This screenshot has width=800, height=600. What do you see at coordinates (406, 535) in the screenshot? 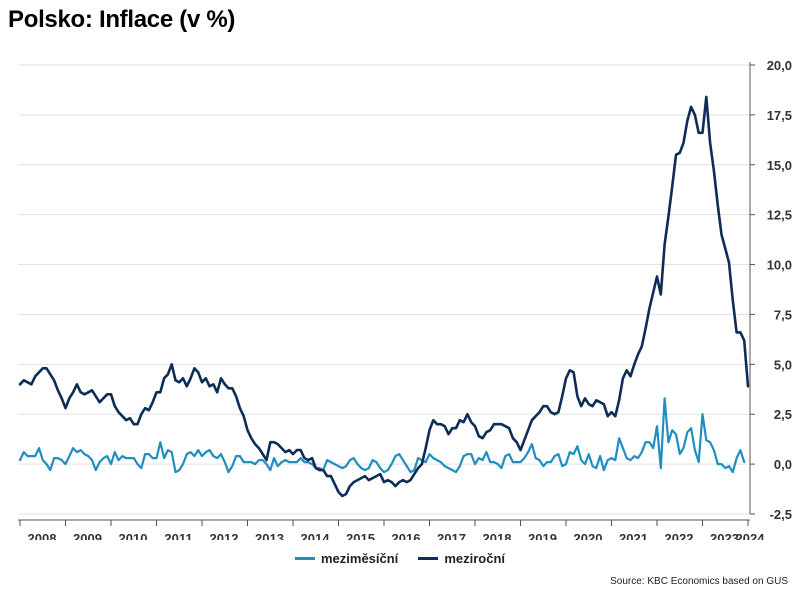
I see `x-tick-label: 2016` at bounding box center [406, 535].